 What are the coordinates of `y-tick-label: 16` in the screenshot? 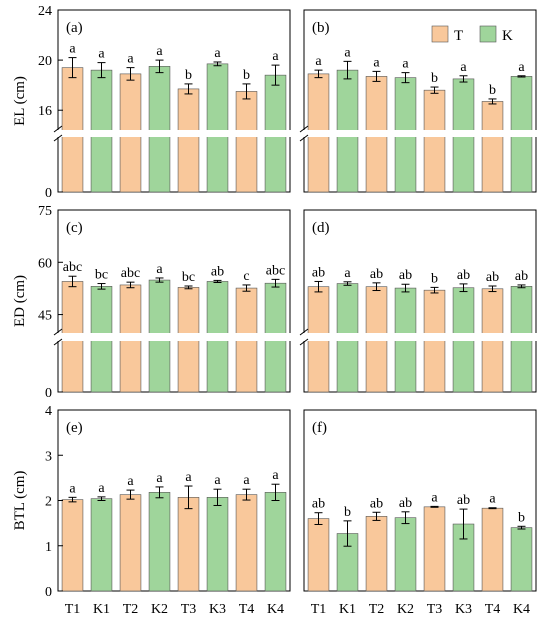 It's located at (45, 111).